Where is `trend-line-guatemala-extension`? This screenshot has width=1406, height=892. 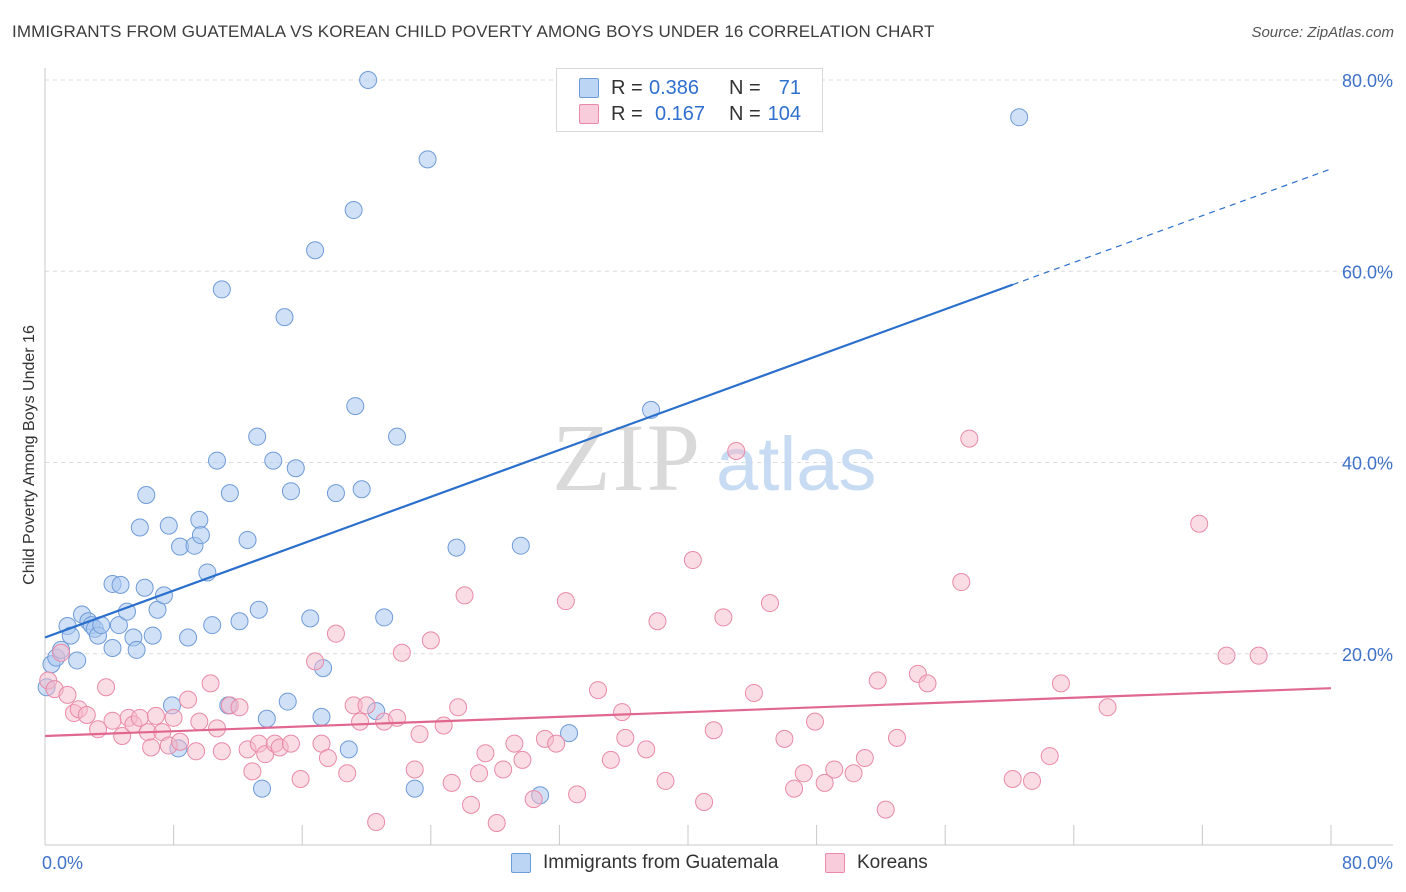
trend-line-guatemala-extension is located at coordinates (1172, 227).